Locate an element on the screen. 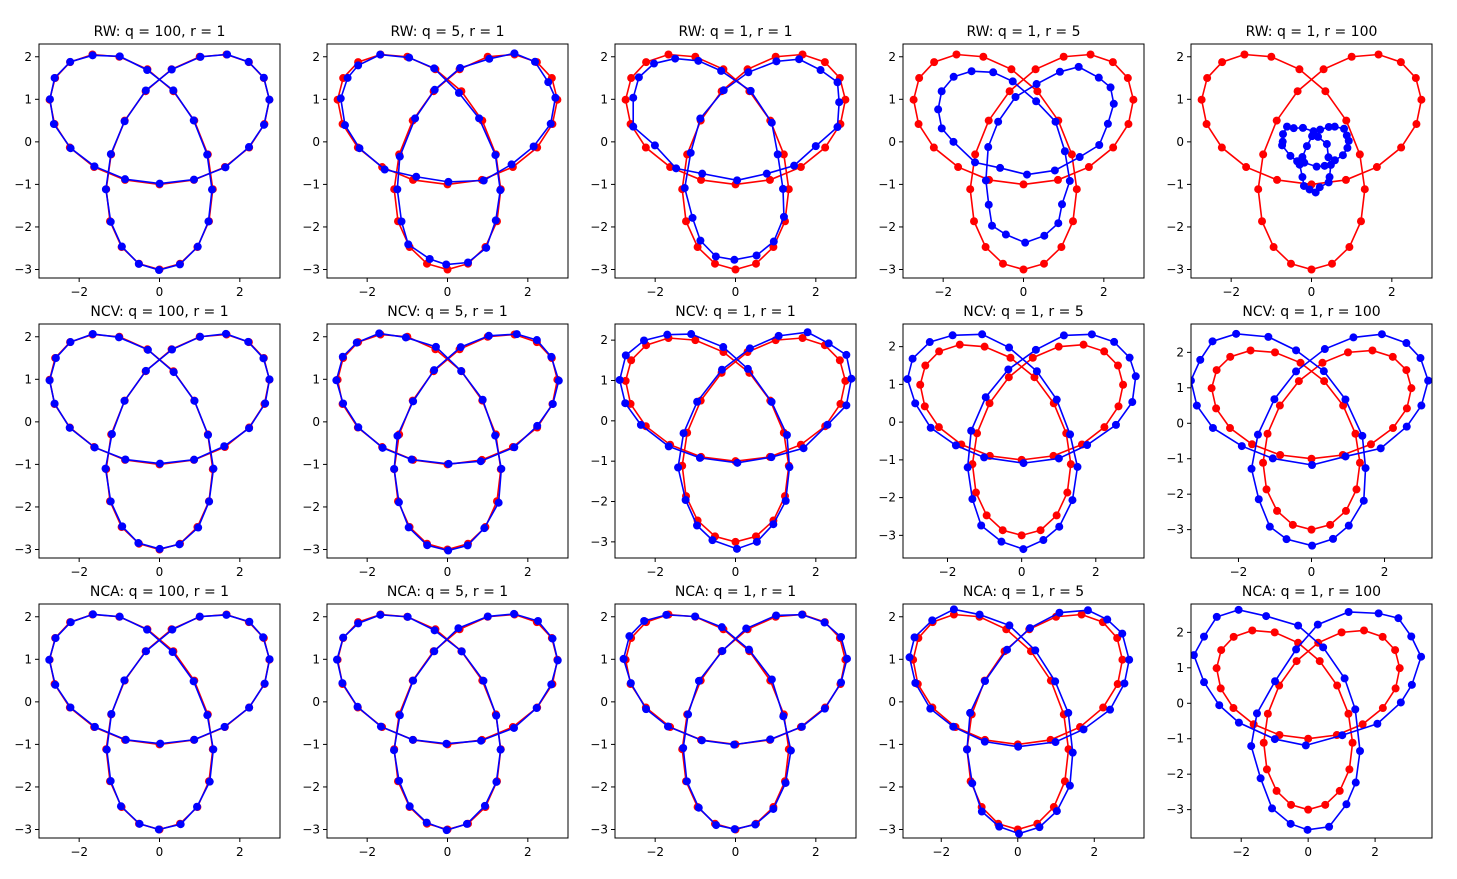  subplot-title: NCV: q = 1, r = 100 is located at coordinates (1311, 312).